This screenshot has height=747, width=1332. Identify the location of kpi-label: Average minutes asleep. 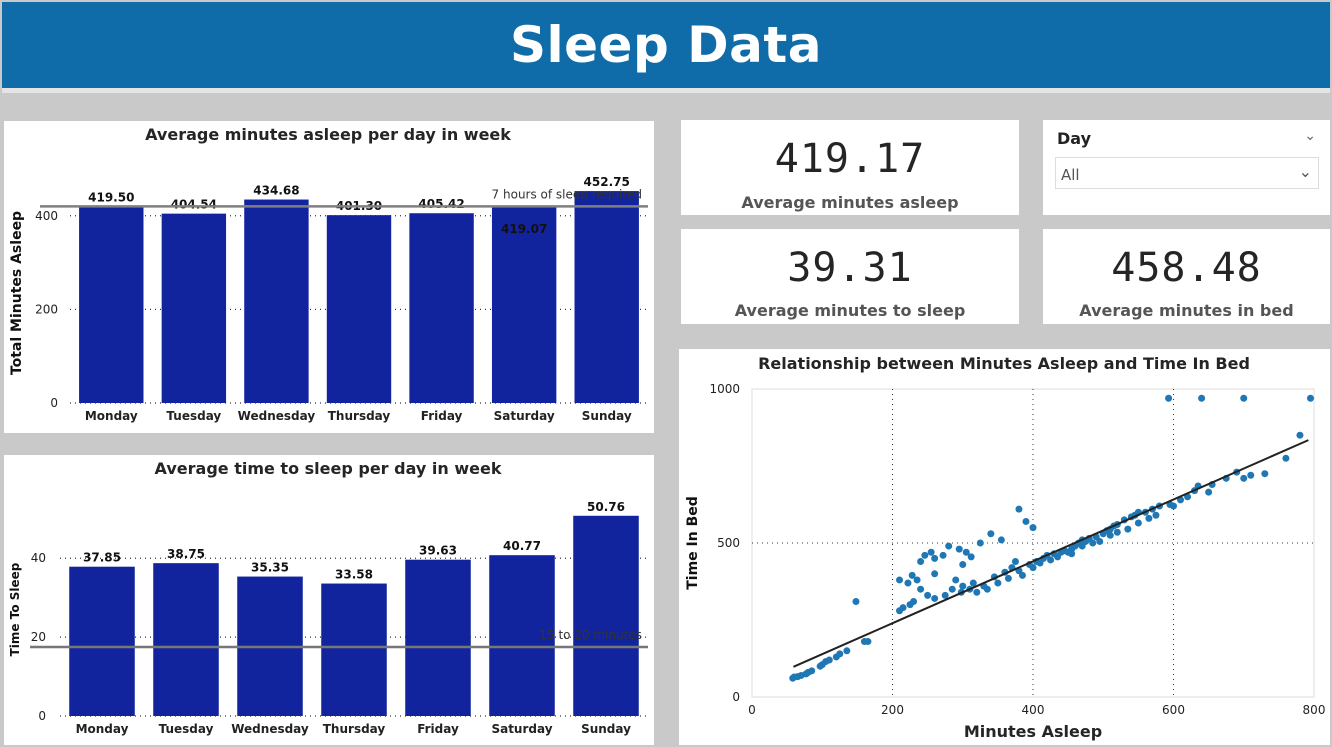
(850, 202).